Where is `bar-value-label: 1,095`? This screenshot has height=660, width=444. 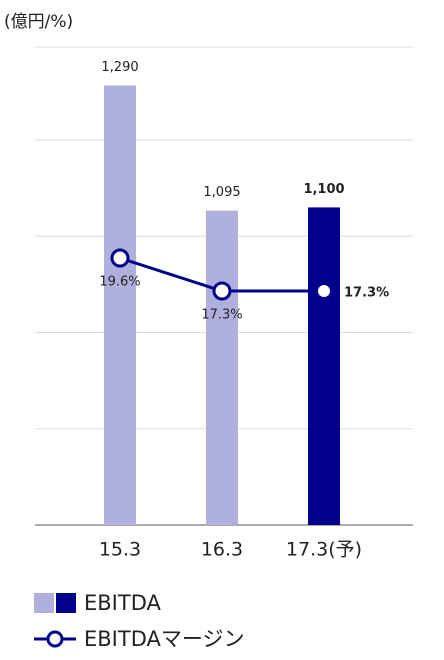
bar-value-label: 1,095 is located at coordinates (221, 192).